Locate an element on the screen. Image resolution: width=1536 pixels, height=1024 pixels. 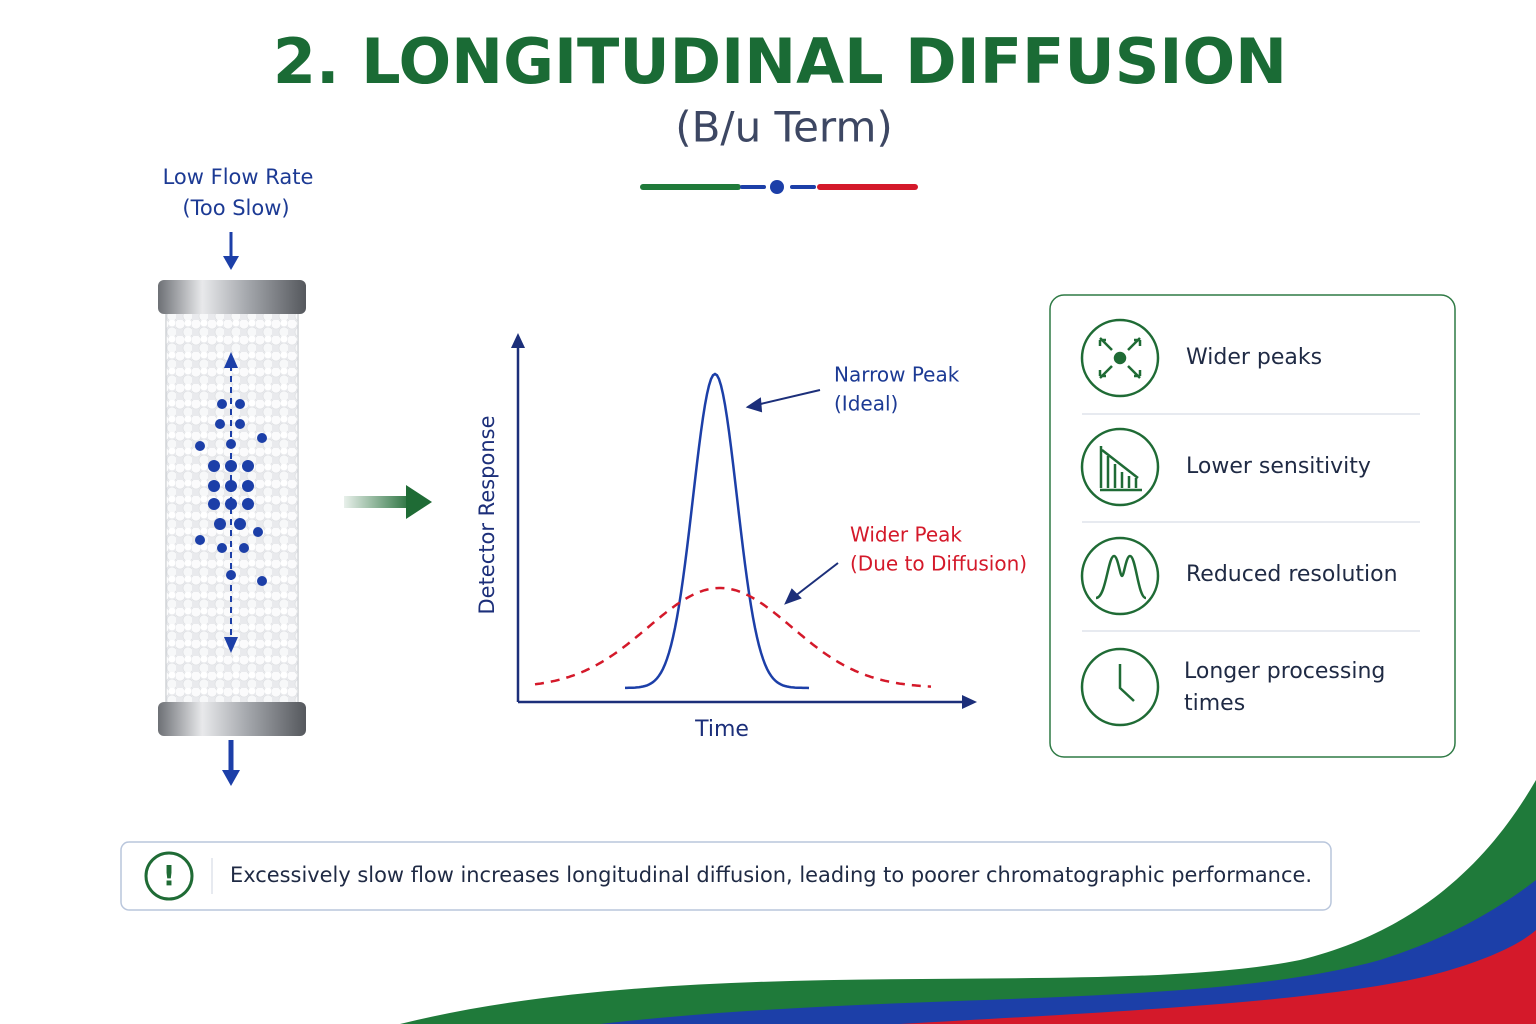
divider is located at coordinates (779, 187).